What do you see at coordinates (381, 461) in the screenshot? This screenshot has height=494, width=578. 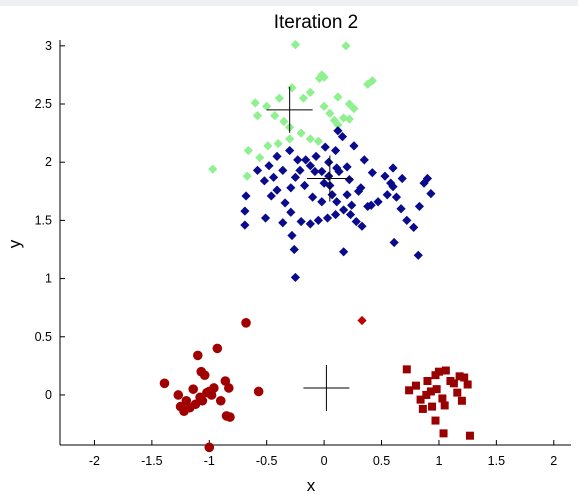 I see `x-tick-label: 0.5` at bounding box center [381, 461].